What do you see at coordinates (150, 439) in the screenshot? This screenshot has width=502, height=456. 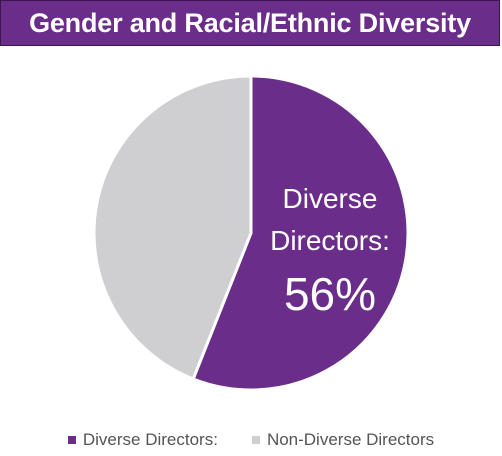 I see `legend-label-diverse: Diverse Directors:` at bounding box center [150, 439].